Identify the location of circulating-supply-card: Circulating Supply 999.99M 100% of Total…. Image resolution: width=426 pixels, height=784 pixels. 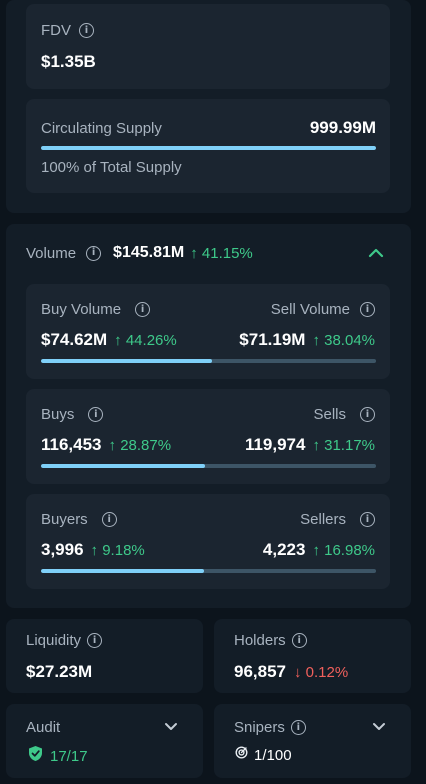
(208, 146).